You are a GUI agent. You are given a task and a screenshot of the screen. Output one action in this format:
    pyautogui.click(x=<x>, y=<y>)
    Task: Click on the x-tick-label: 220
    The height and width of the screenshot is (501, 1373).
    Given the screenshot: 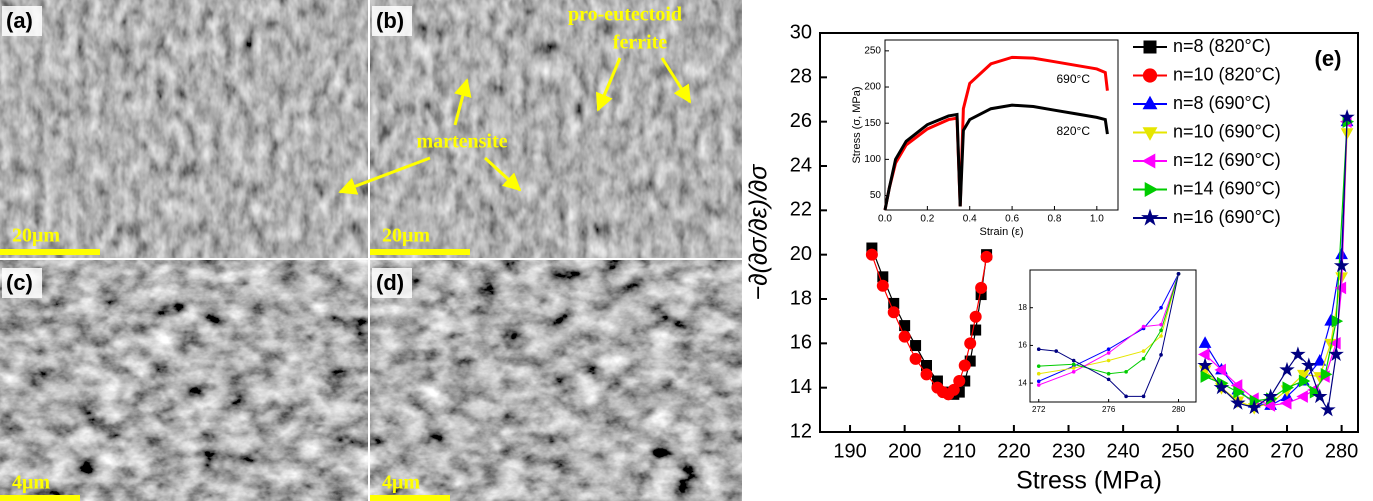 What is the action you would take?
    pyautogui.click(x=1013, y=451)
    